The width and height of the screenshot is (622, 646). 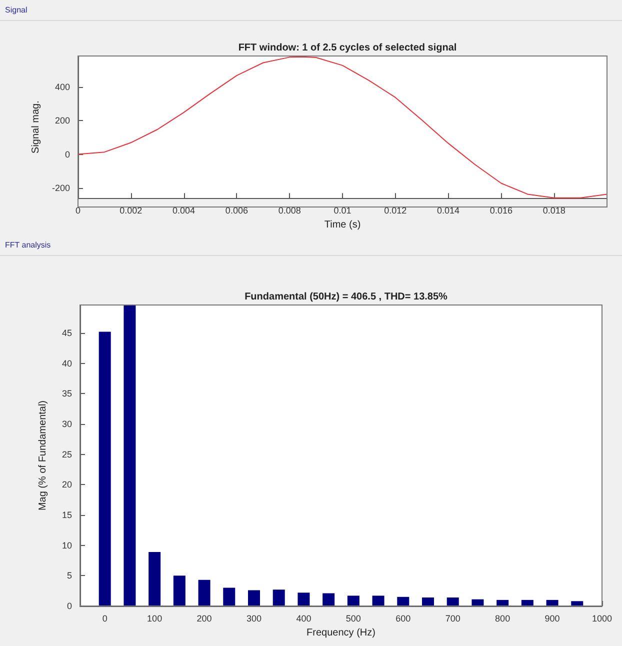 I want to click on x-tick-label: 0.016, so click(x=501, y=211).